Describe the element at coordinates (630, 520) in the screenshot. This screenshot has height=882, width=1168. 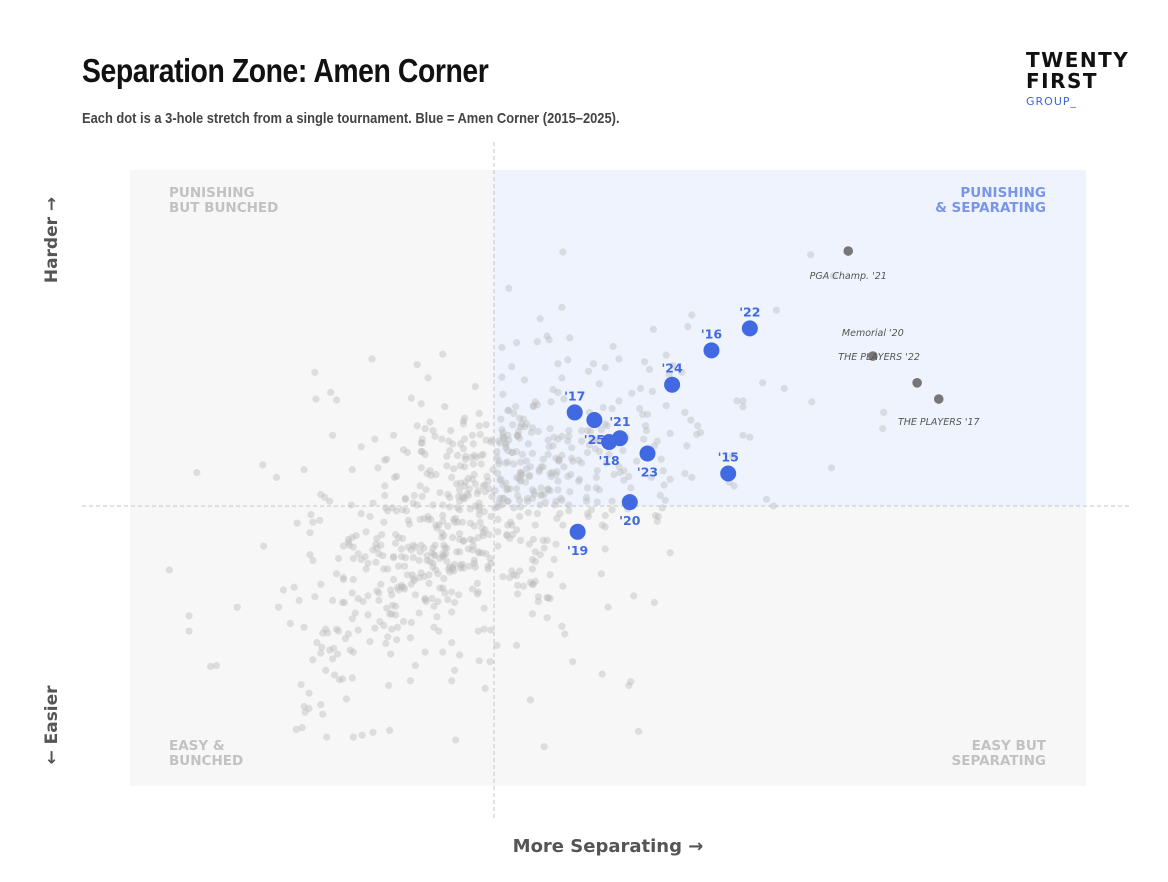
I see `amen-corner-point-label: '20` at that location.